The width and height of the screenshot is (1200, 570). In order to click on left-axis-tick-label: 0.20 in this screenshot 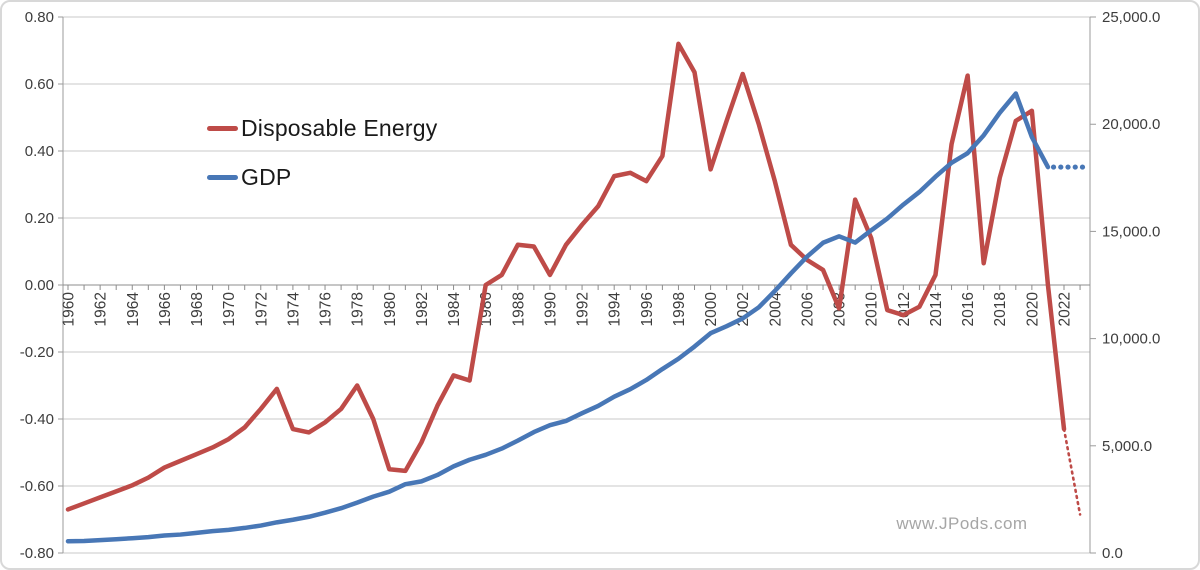, I will do `click(39, 218)`.